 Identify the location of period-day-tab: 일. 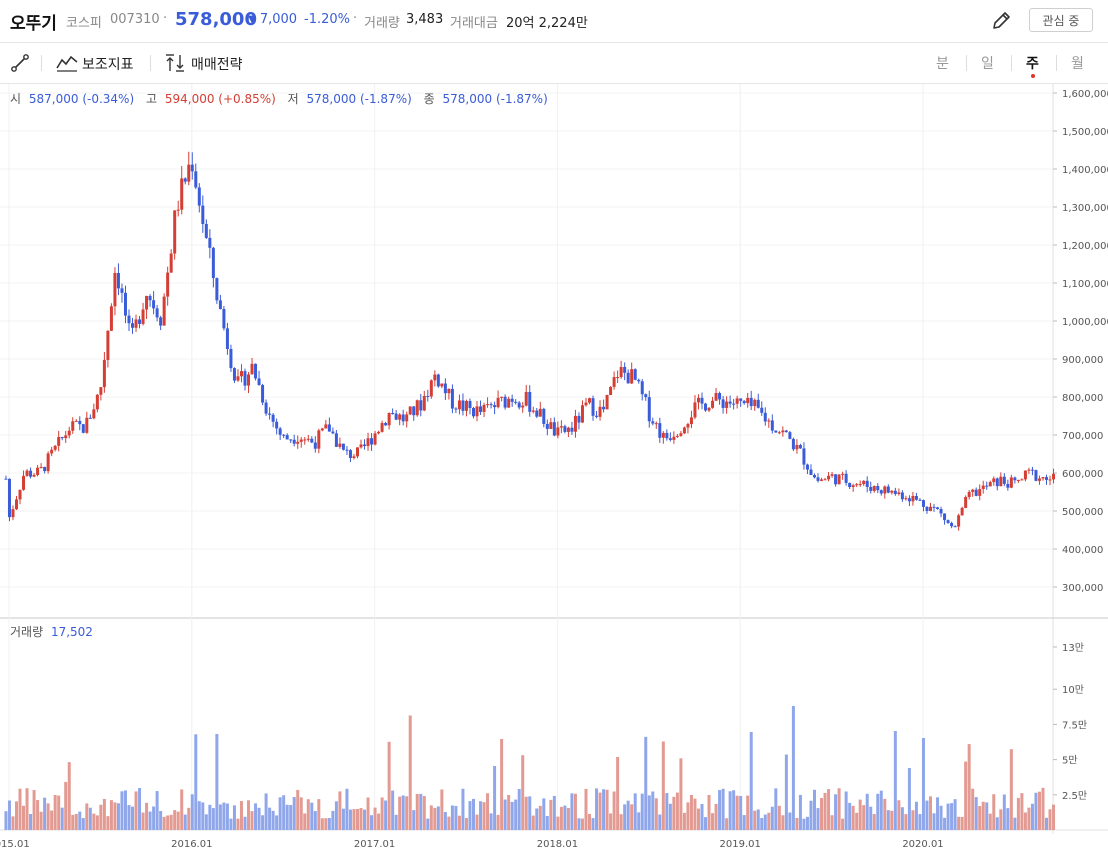
(987, 64).